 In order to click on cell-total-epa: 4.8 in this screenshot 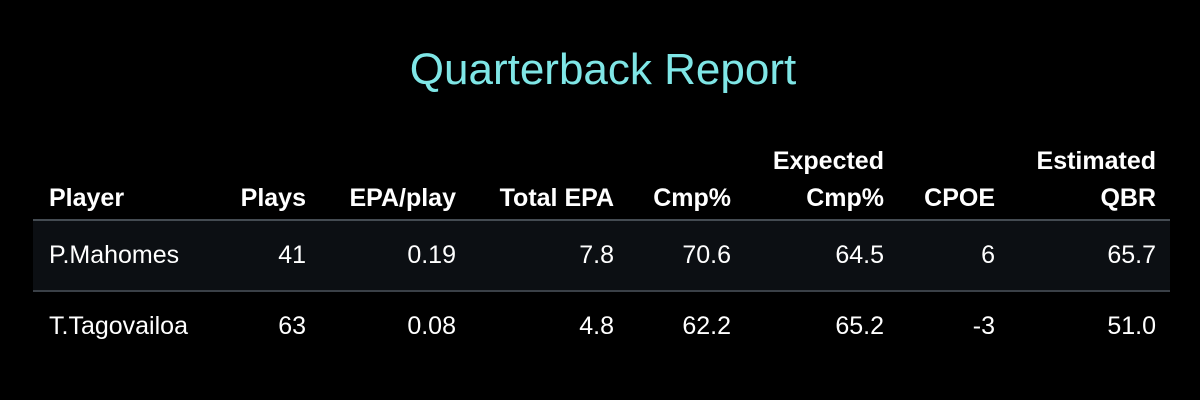, I will do `click(596, 326)`.